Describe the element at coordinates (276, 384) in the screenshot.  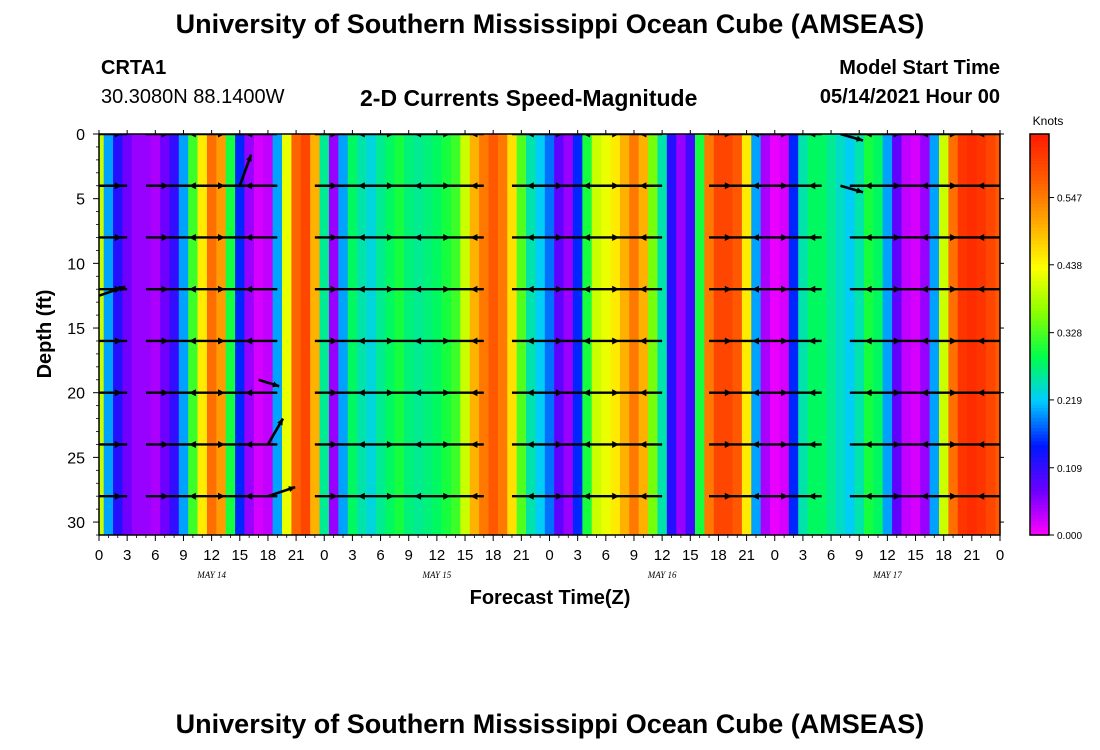
I see `vector-arrow-head` at that location.